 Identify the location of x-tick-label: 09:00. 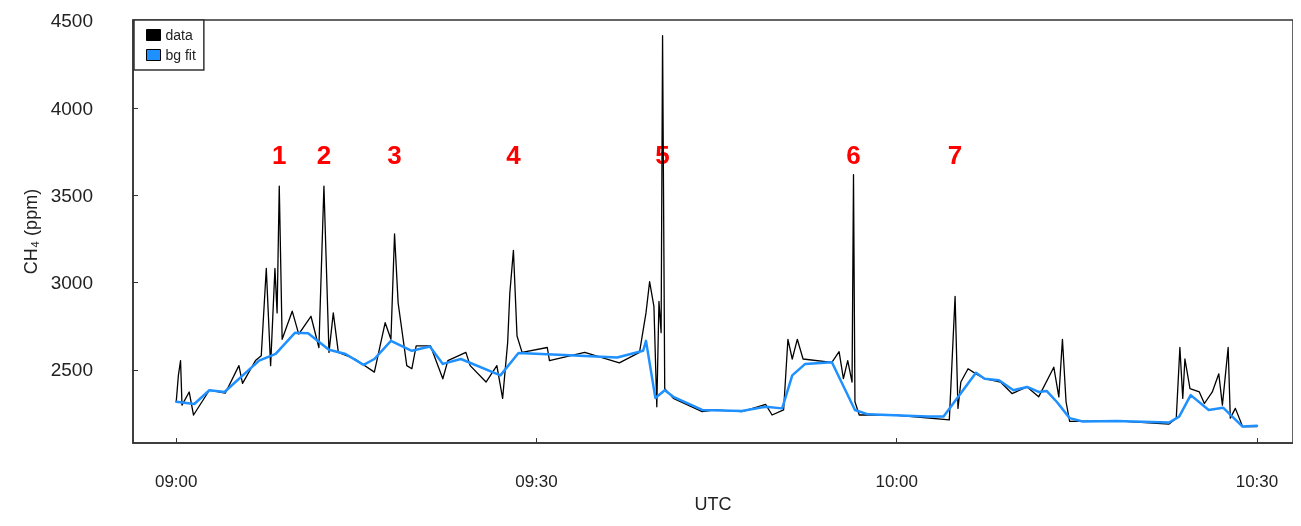
(176, 482).